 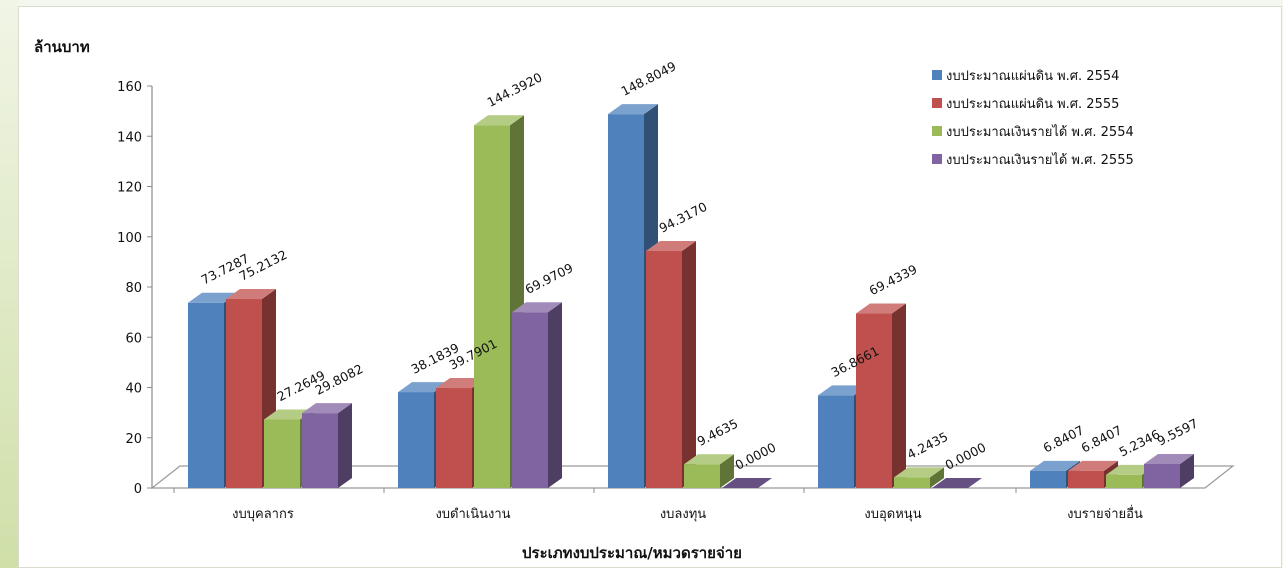 What do you see at coordinates (129, 188) in the screenshot?
I see `y-tick-label: 120` at bounding box center [129, 188].